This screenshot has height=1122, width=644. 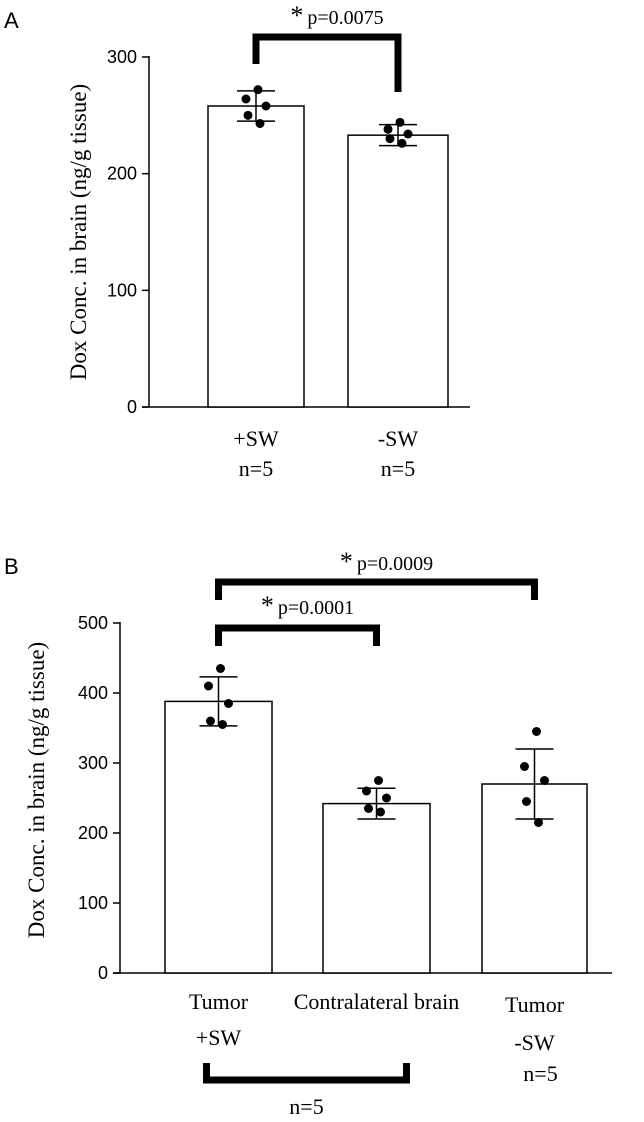 What do you see at coordinates (345, 18) in the screenshot?
I see `p-value: p=0.0075` at bounding box center [345, 18].